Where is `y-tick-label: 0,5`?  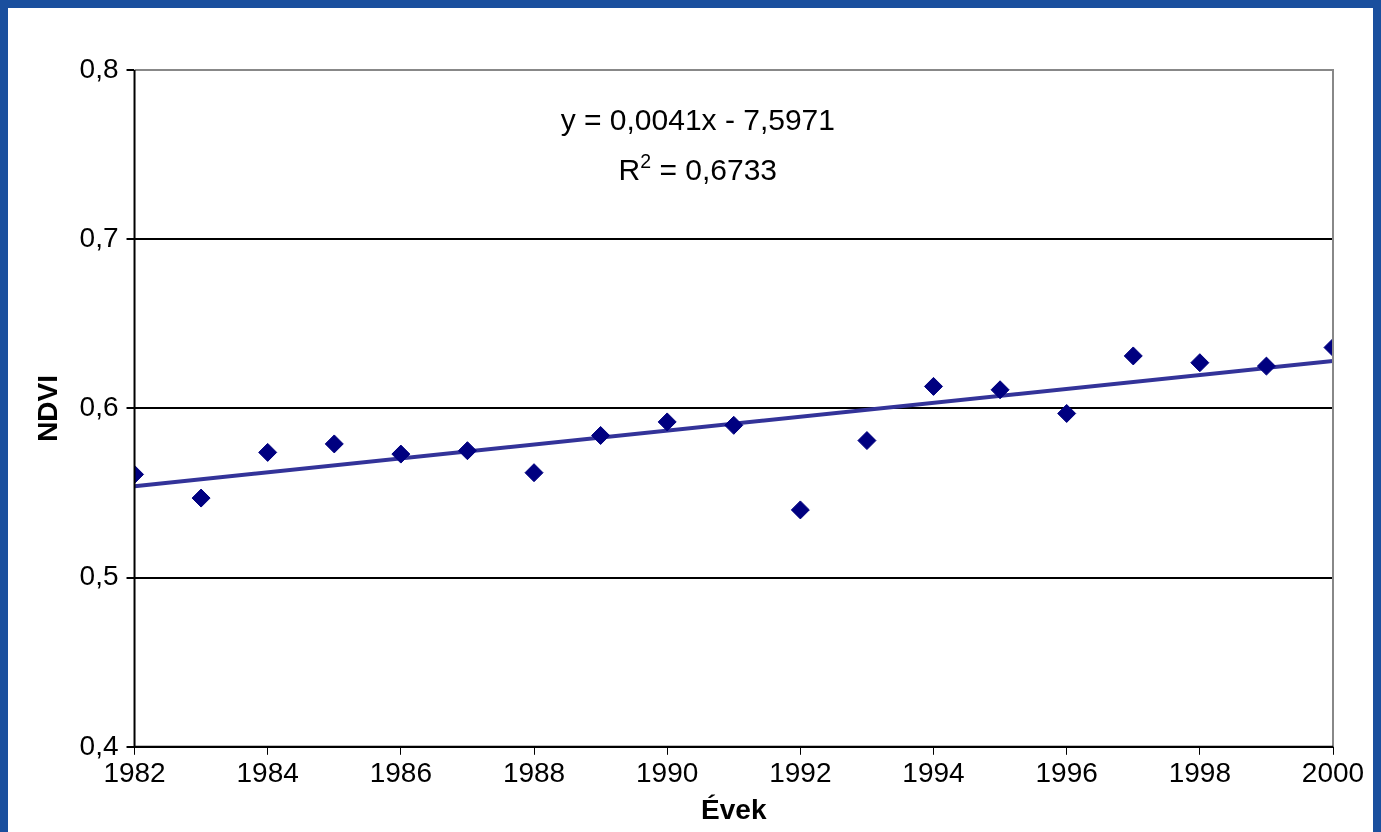
y-tick-label: 0,5 is located at coordinates (99, 576).